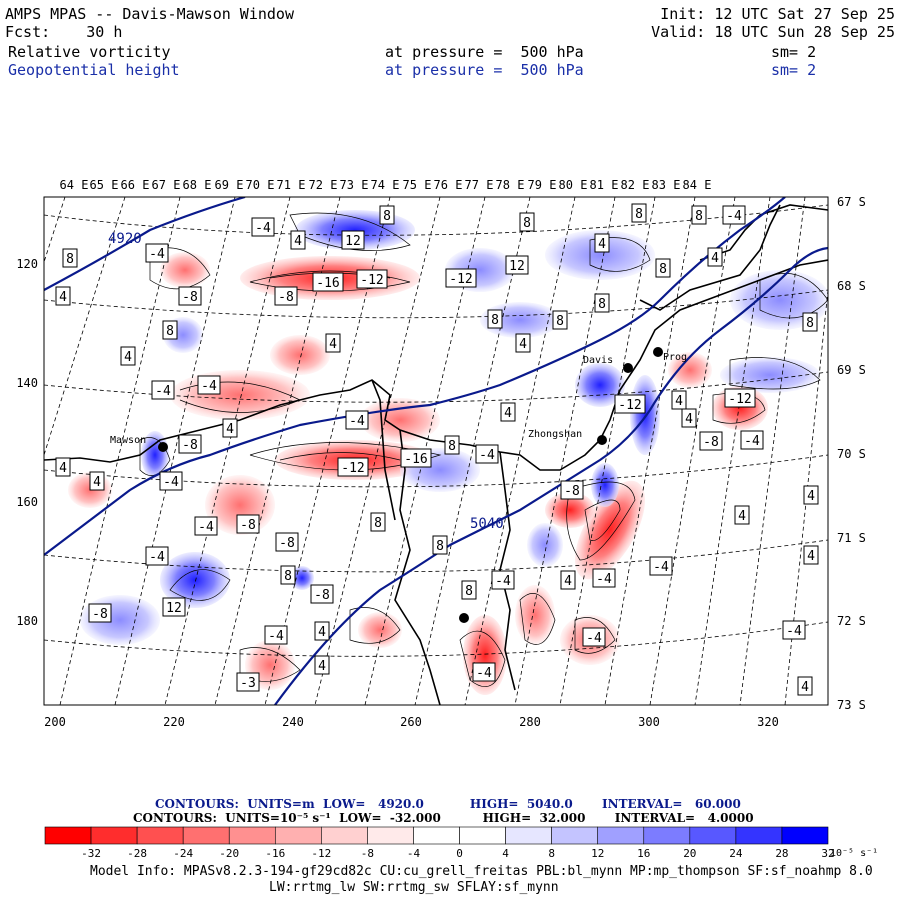 This screenshot has width=900, height=900. I want to click on top-lon-label: 80 E, so click(573, 185).